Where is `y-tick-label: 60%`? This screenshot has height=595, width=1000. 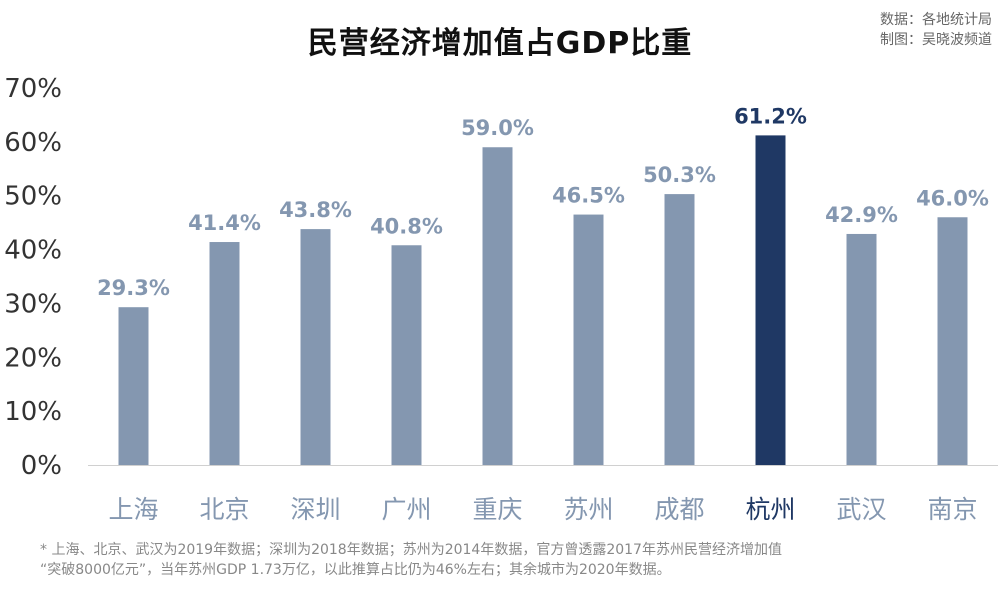 y-tick-label: 60% is located at coordinates (33, 143).